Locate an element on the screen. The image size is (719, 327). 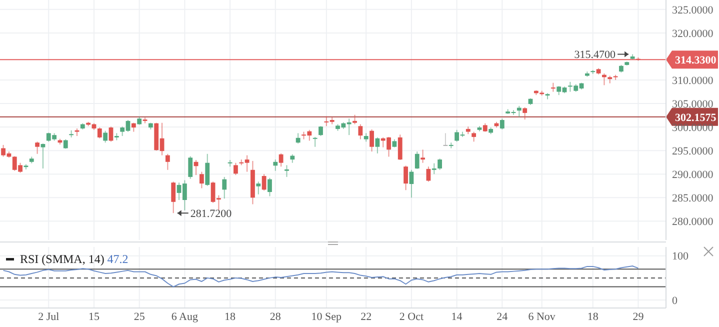
x-tick-label: 6 Nov is located at coordinates (542, 317).